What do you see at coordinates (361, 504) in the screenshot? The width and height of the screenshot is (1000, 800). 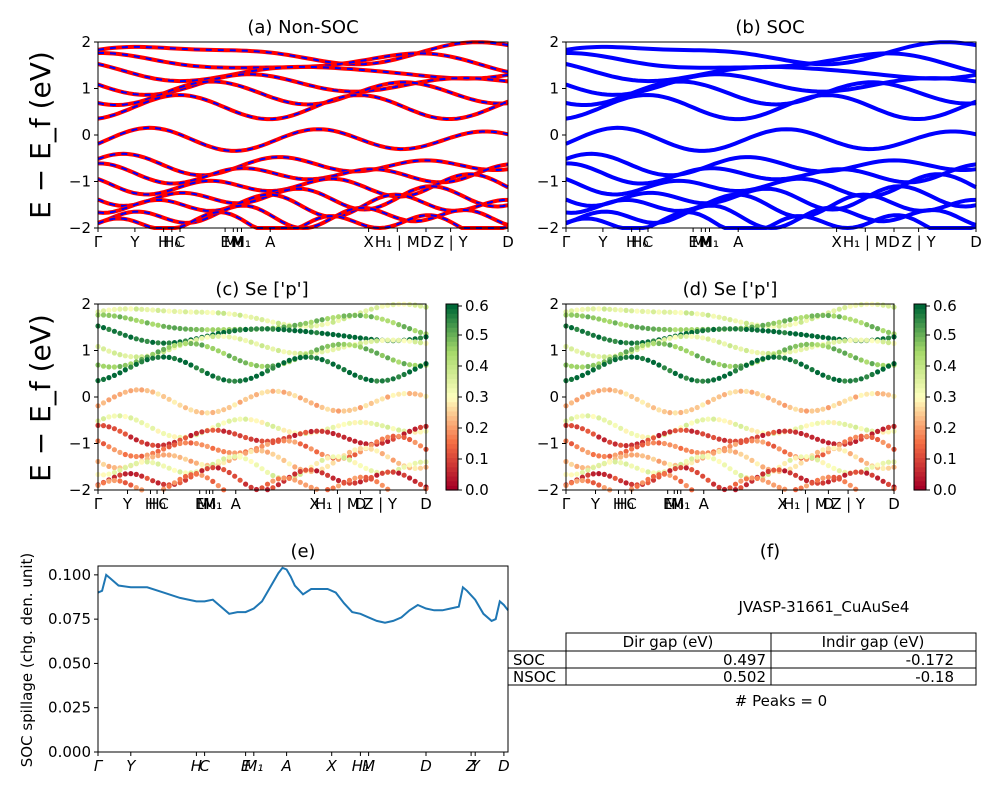 I see `x-tick-label: D` at bounding box center [361, 504].